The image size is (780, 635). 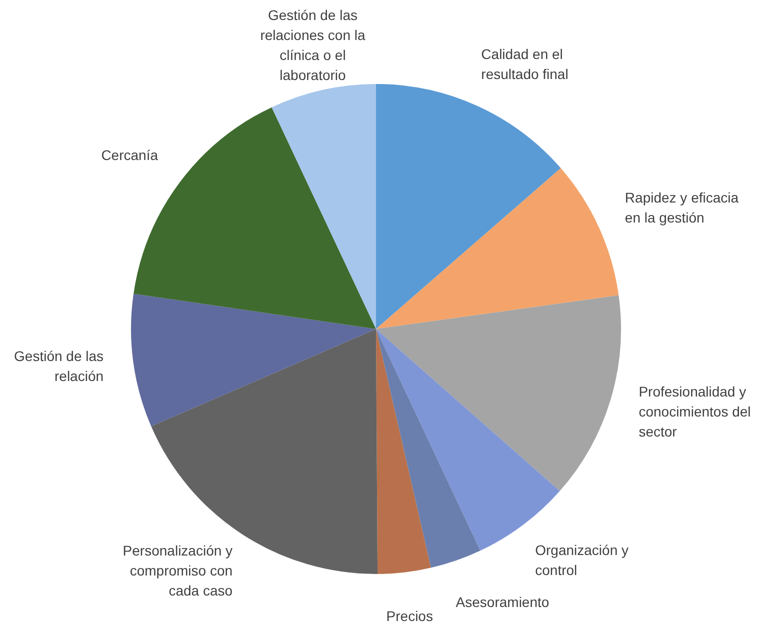 What do you see at coordinates (409, 616) in the screenshot?
I see `slice-label: Precios` at bounding box center [409, 616].